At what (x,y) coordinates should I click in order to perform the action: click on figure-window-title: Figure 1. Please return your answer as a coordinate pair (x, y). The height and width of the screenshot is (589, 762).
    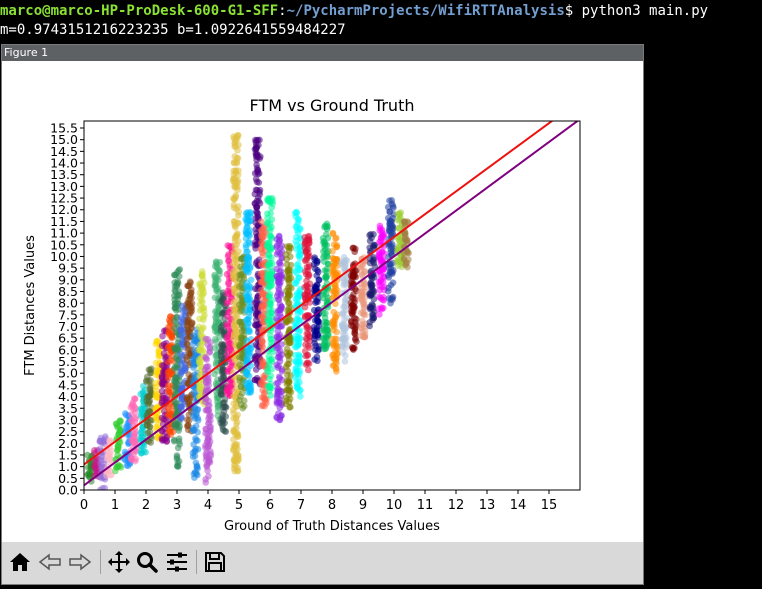
    Looking at the image, I should click on (322, 53).